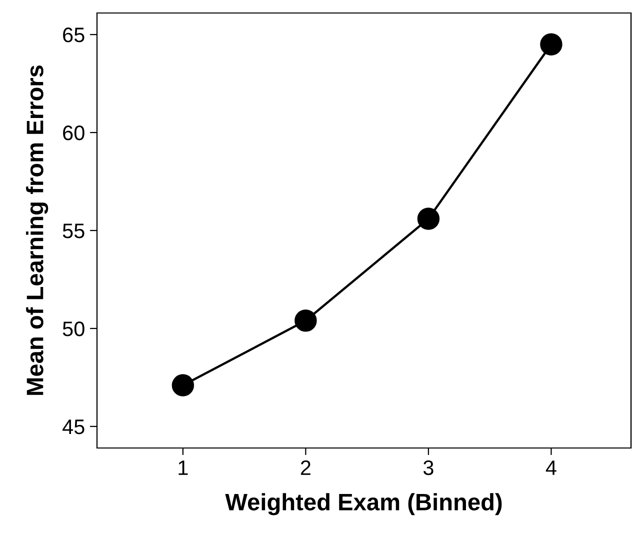  Describe the element at coordinates (73, 133) in the screenshot. I see `y-tick-label: 60` at that location.